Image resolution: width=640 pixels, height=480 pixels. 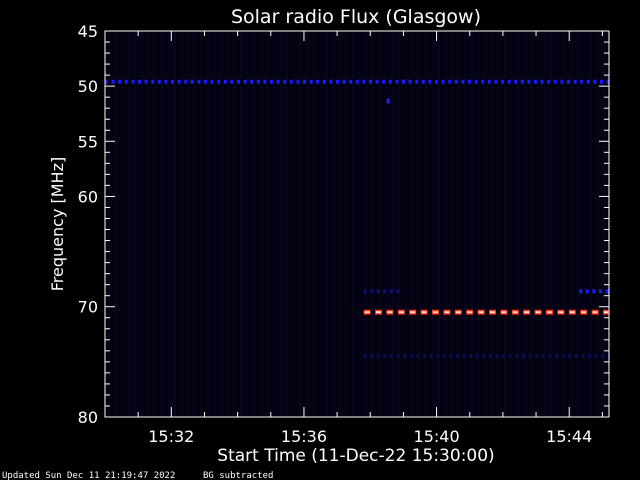 I want to click on band-68.6-mhz, so click(x=381, y=291).